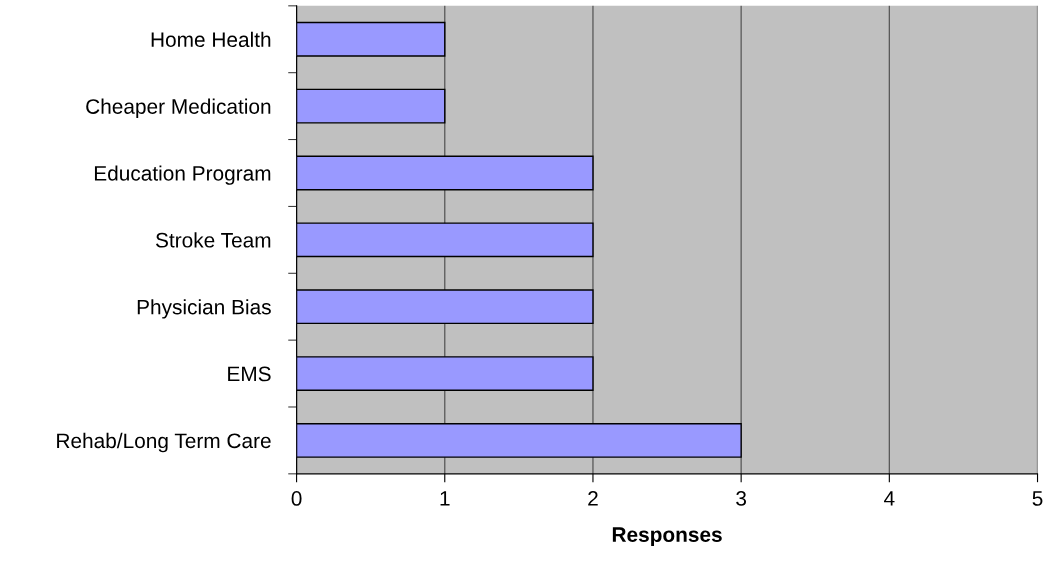 This screenshot has height=585, width=1048. What do you see at coordinates (249, 374) in the screenshot?
I see `y-tick-label: EMS` at bounding box center [249, 374].